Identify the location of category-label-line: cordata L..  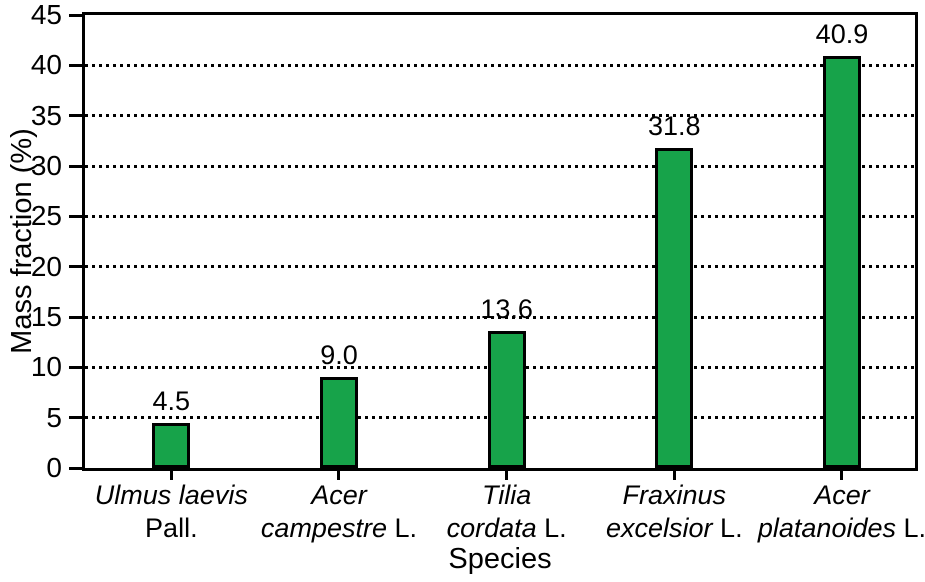
(507, 528).